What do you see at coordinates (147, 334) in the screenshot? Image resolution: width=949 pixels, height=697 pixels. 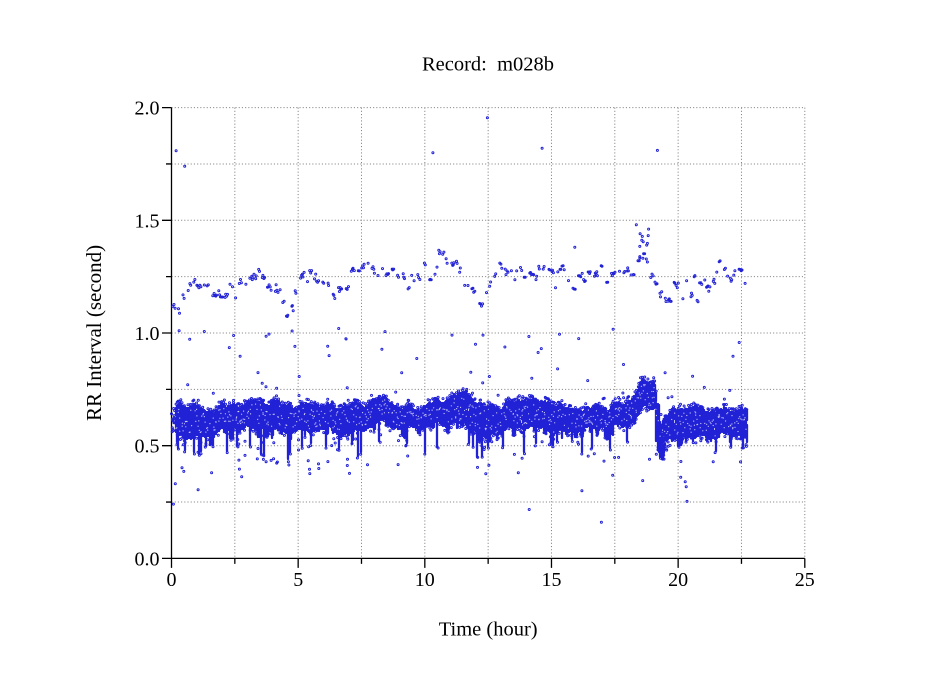 I see `svg-text: 1.0` at bounding box center [147, 334].